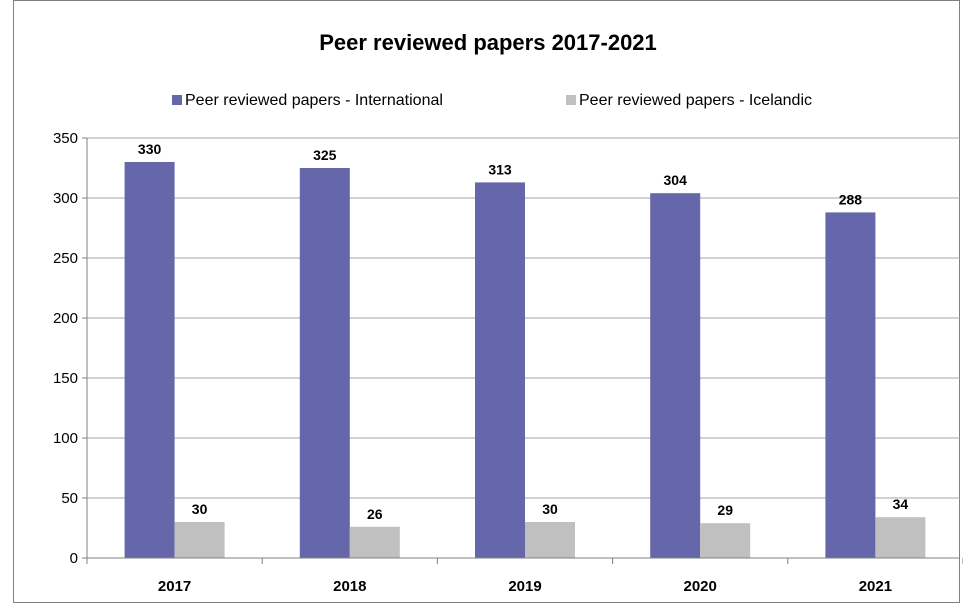  Describe the element at coordinates (65, 198) in the screenshot. I see `y-tick-label: 300` at that location.